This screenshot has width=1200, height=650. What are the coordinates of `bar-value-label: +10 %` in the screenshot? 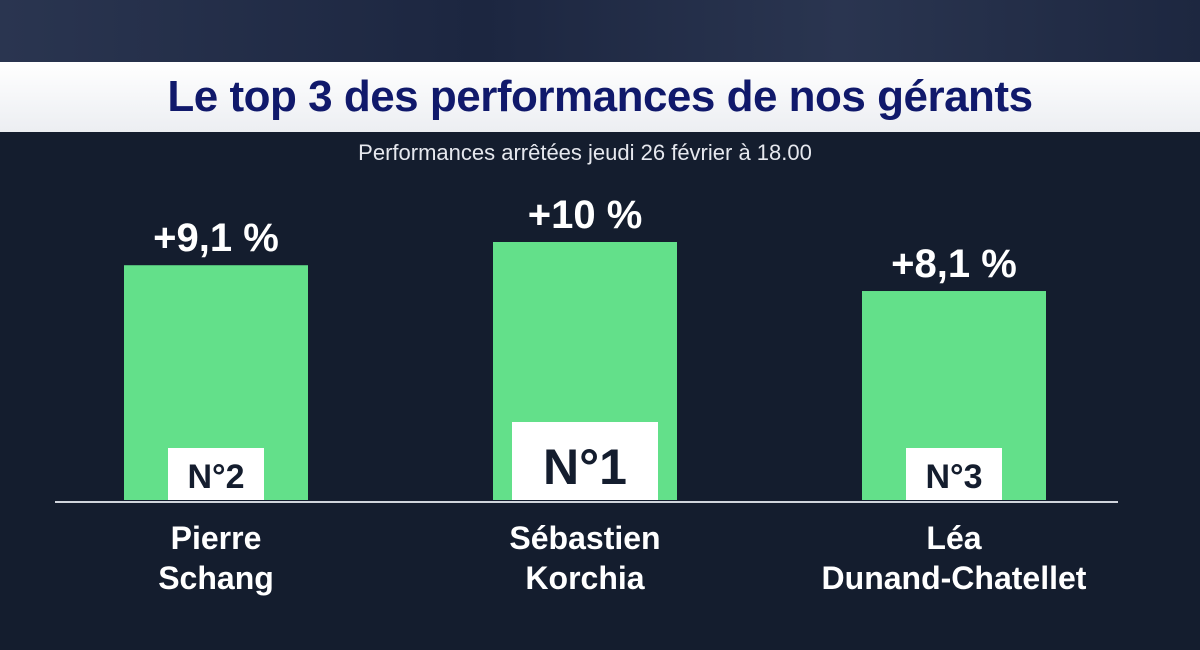 It's located at (585, 215).